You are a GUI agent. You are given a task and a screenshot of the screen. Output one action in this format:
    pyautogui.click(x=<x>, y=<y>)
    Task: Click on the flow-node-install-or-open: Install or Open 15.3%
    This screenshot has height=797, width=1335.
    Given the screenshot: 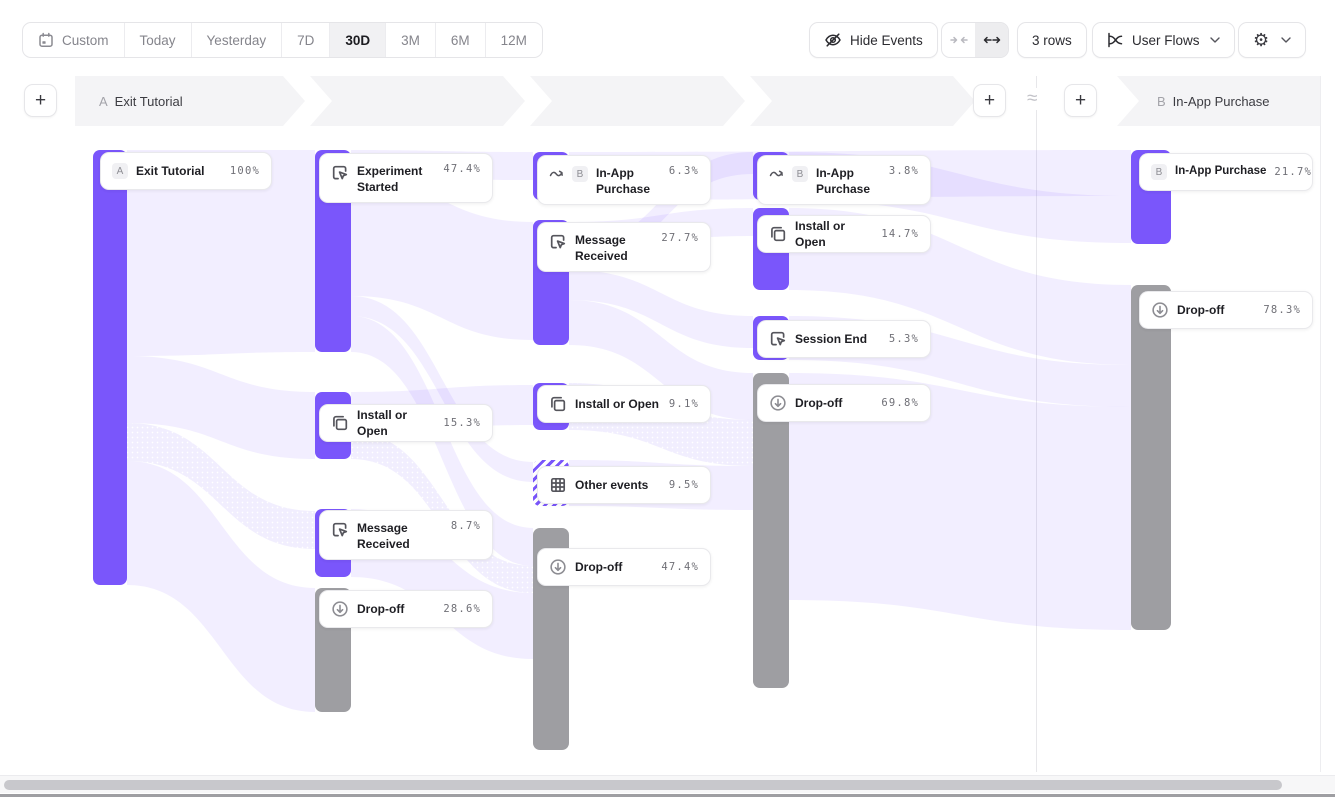 What is the action you would take?
    pyautogui.click(x=406, y=423)
    